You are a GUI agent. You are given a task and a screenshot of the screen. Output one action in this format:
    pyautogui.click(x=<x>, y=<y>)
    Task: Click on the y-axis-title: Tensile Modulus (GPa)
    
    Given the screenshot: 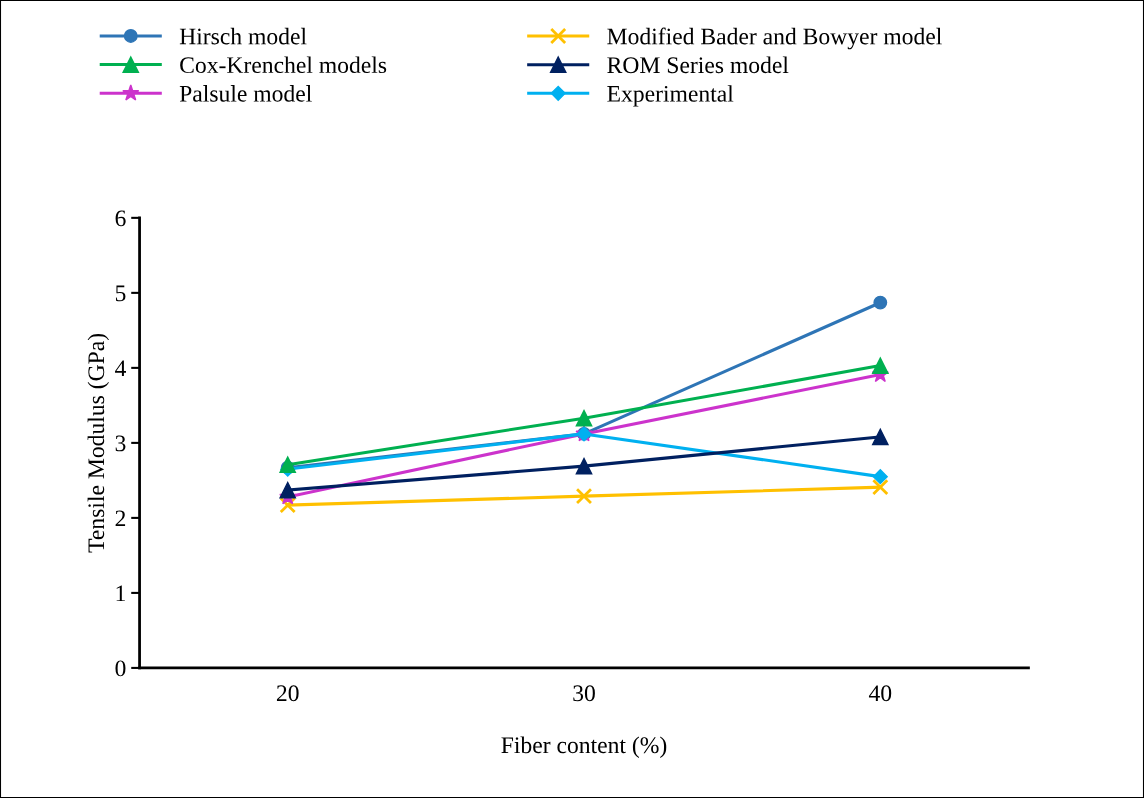 What is the action you would take?
    pyautogui.click(x=98, y=443)
    